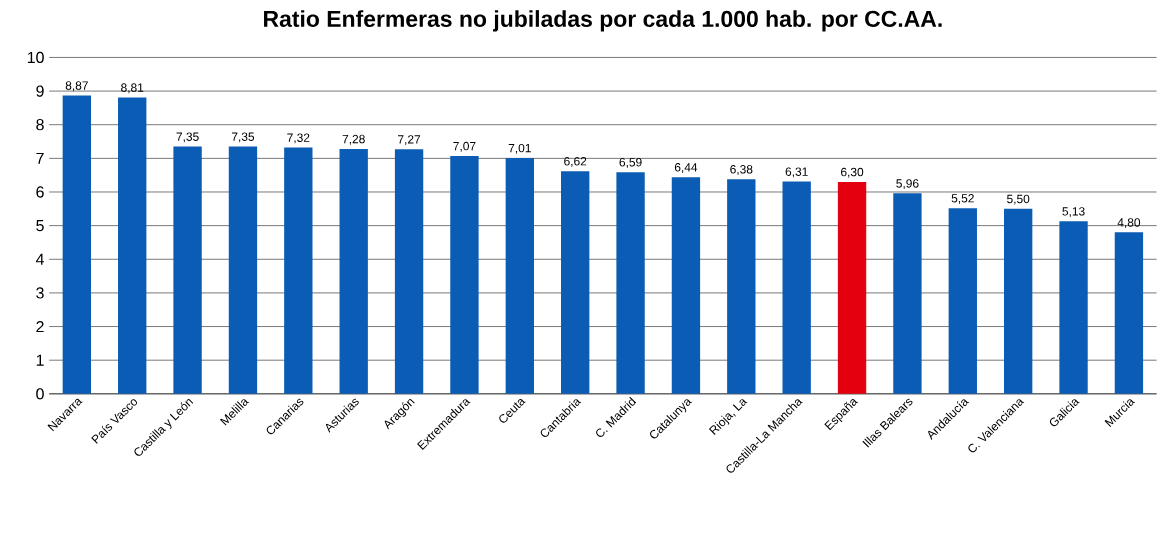  Describe the element at coordinates (40, 91) in the screenshot. I see `y-tick-label: 9` at that location.